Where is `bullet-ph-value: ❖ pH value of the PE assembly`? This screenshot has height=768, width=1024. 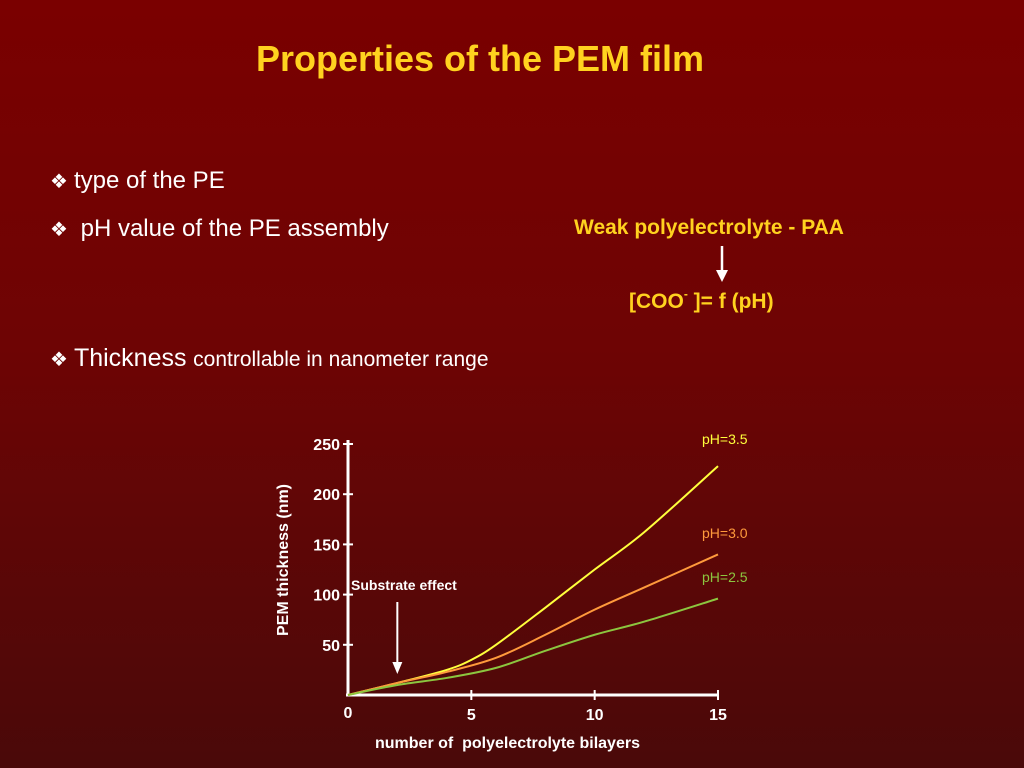
bullet-ph-value: ❖ pH value of the PE assembly is located at coordinates (219, 229).